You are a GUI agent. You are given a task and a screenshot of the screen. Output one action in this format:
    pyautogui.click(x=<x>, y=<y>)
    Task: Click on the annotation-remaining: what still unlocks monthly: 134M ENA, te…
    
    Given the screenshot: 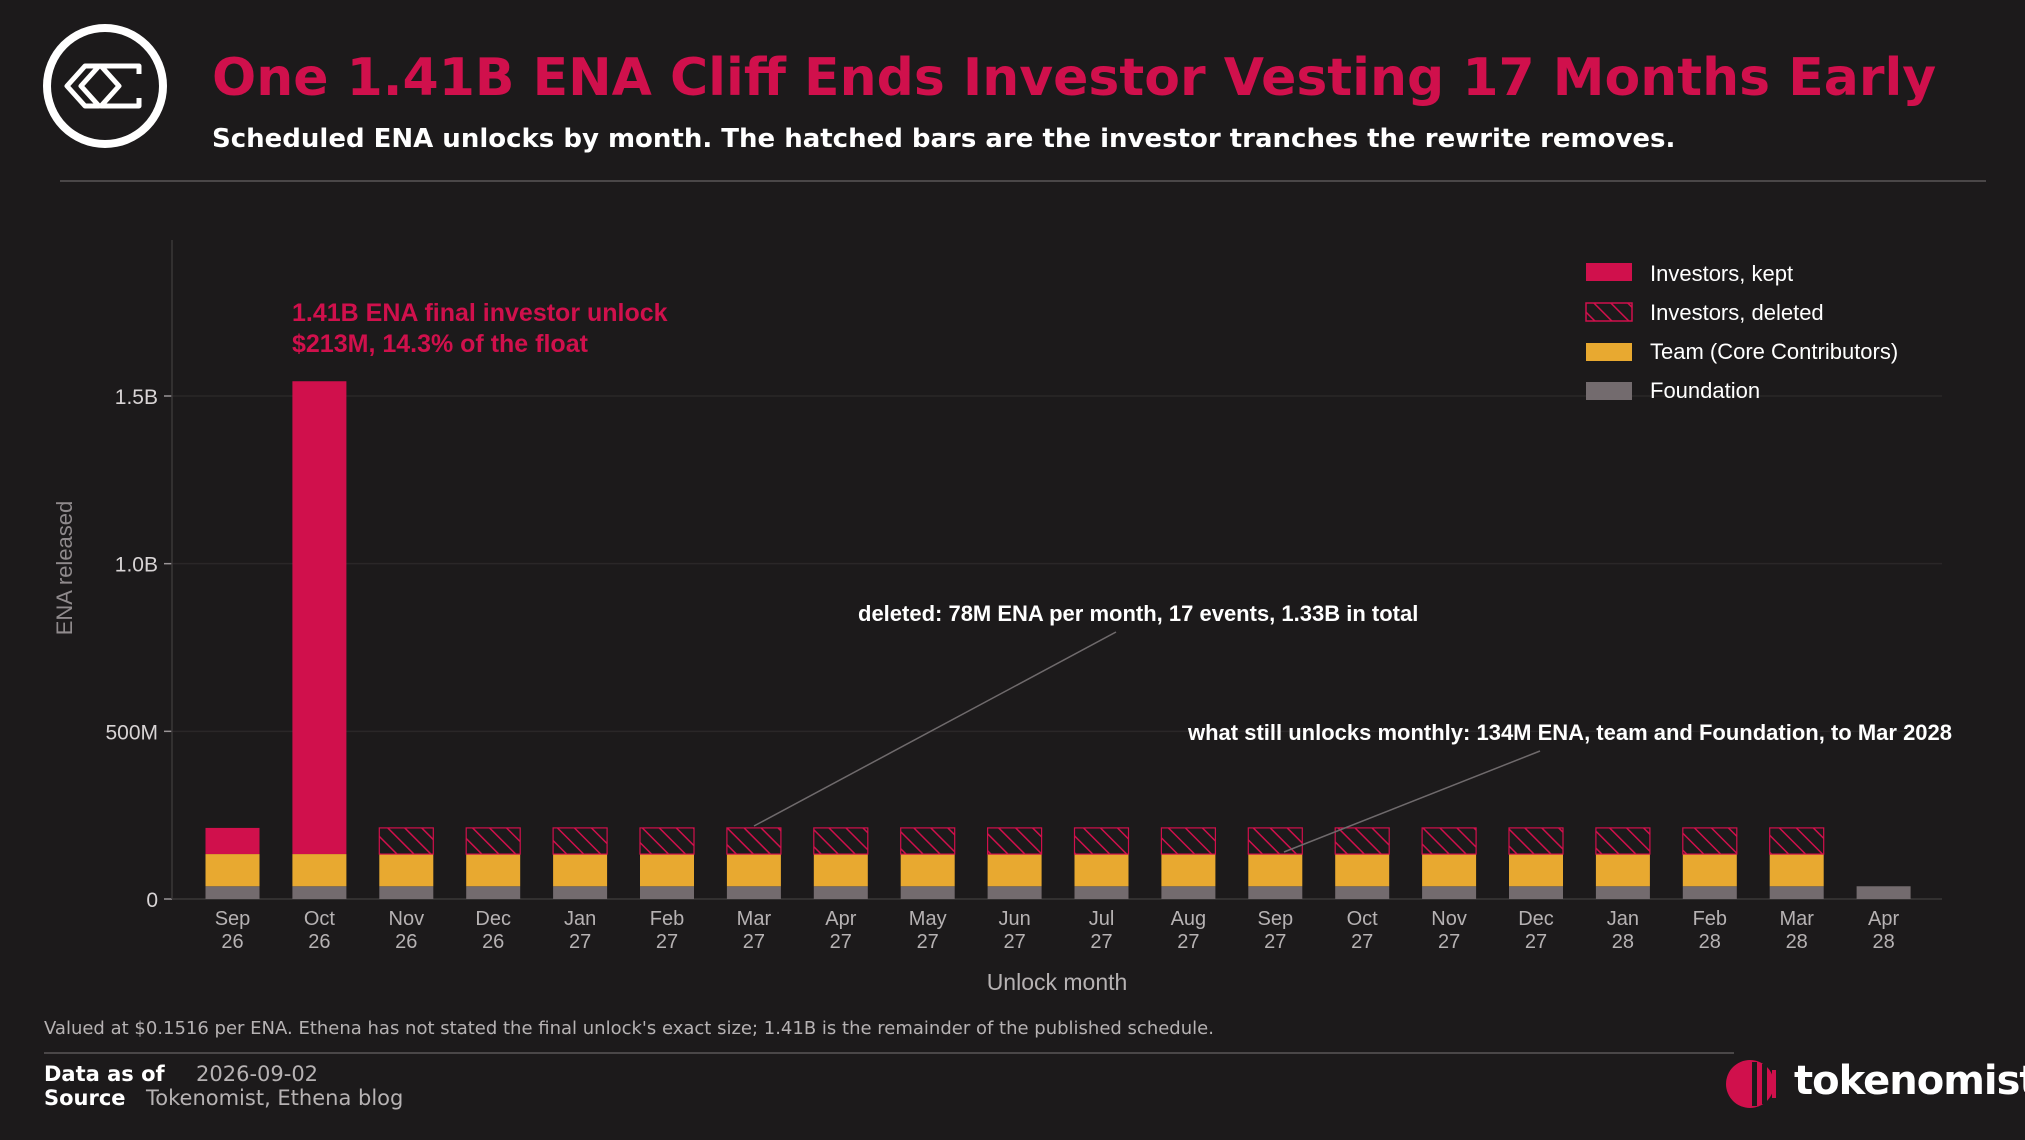 What is the action you would take?
    pyautogui.click(x=1569, y=732)
    